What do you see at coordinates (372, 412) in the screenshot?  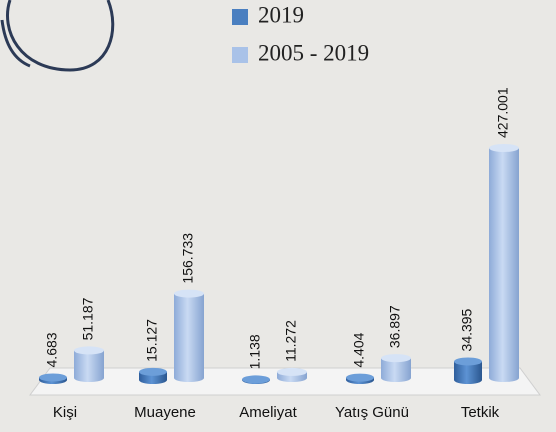 I see `x-tick-label: Yatış Günü` at bounding box center [372, 412].